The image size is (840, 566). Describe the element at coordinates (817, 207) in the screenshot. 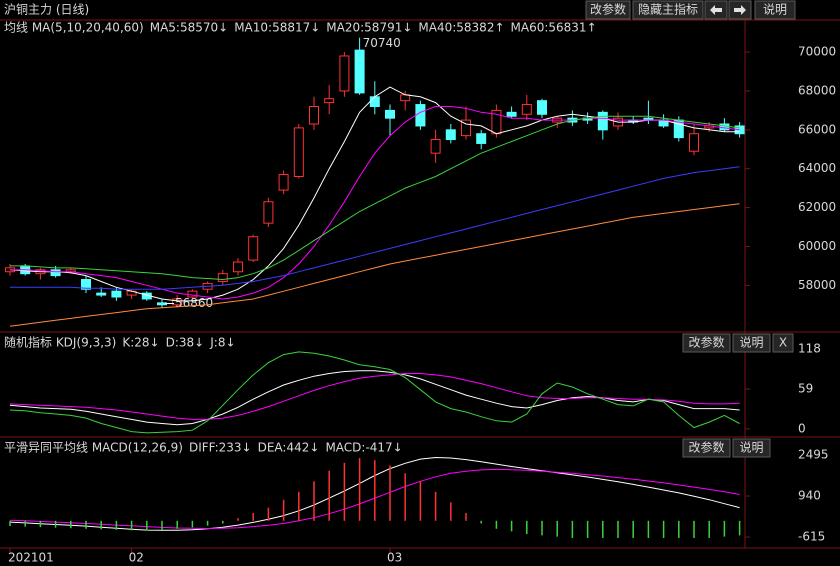

I see `y-tick-label: 62000` at that location.